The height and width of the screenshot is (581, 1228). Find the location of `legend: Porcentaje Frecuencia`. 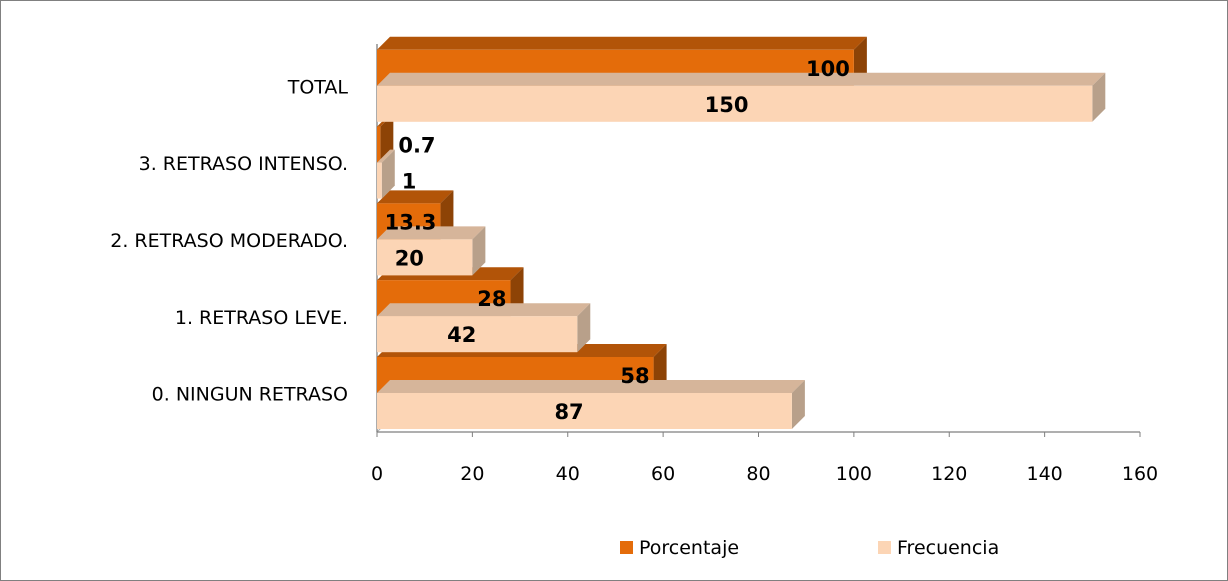

legend: Porcentaje Frecuencia is located at coordinates (809, 548).